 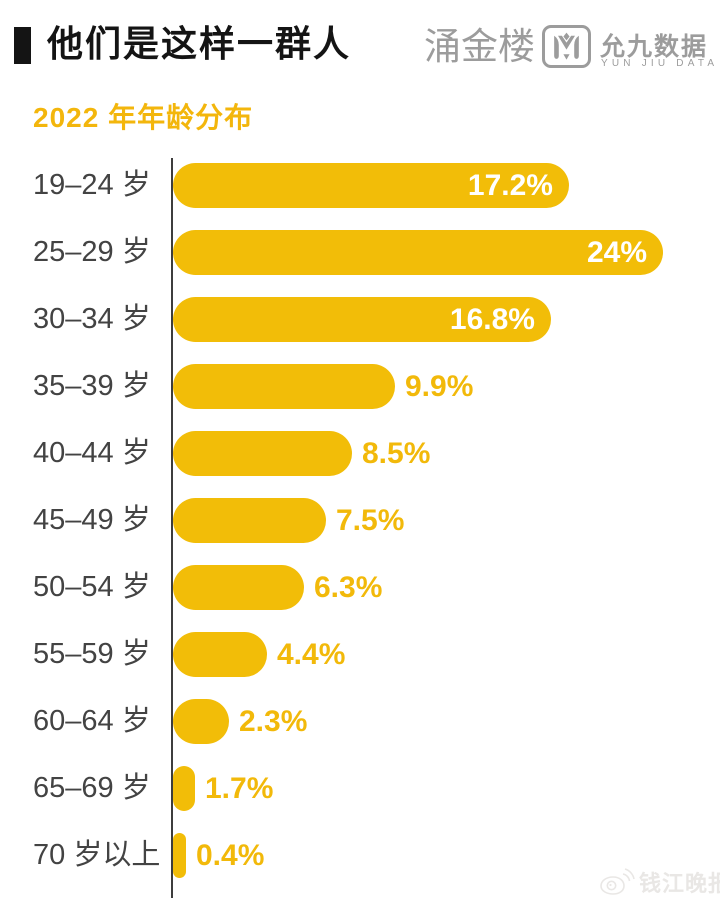 I want to click on chart-row: 60–64 岁 2.3%, so click(x=360, y=732).